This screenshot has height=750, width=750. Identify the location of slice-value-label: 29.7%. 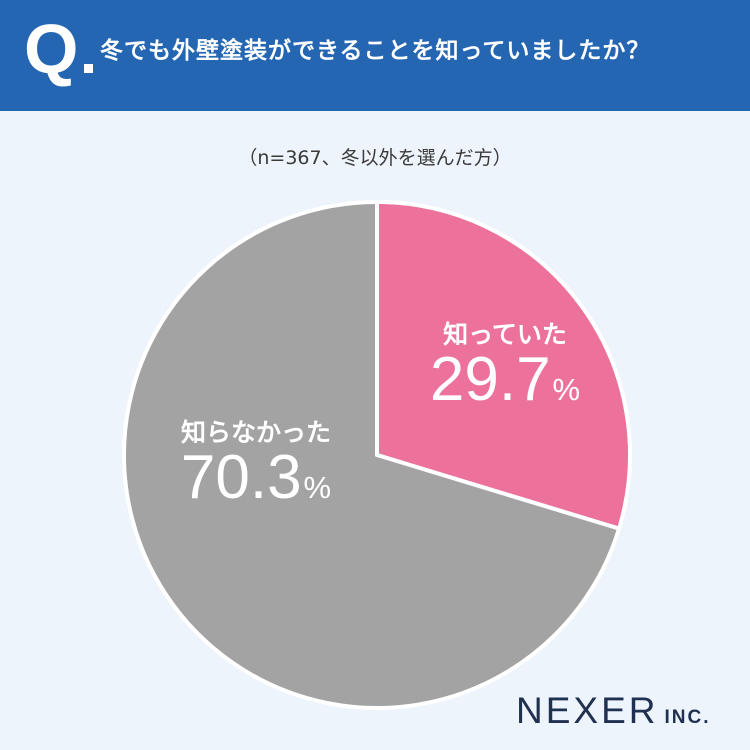
(505, 379).